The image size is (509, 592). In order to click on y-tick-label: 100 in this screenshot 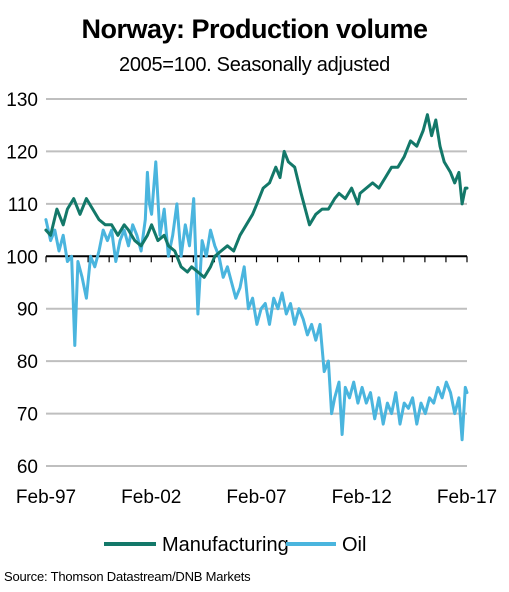, I will do `click(22, 257)`.